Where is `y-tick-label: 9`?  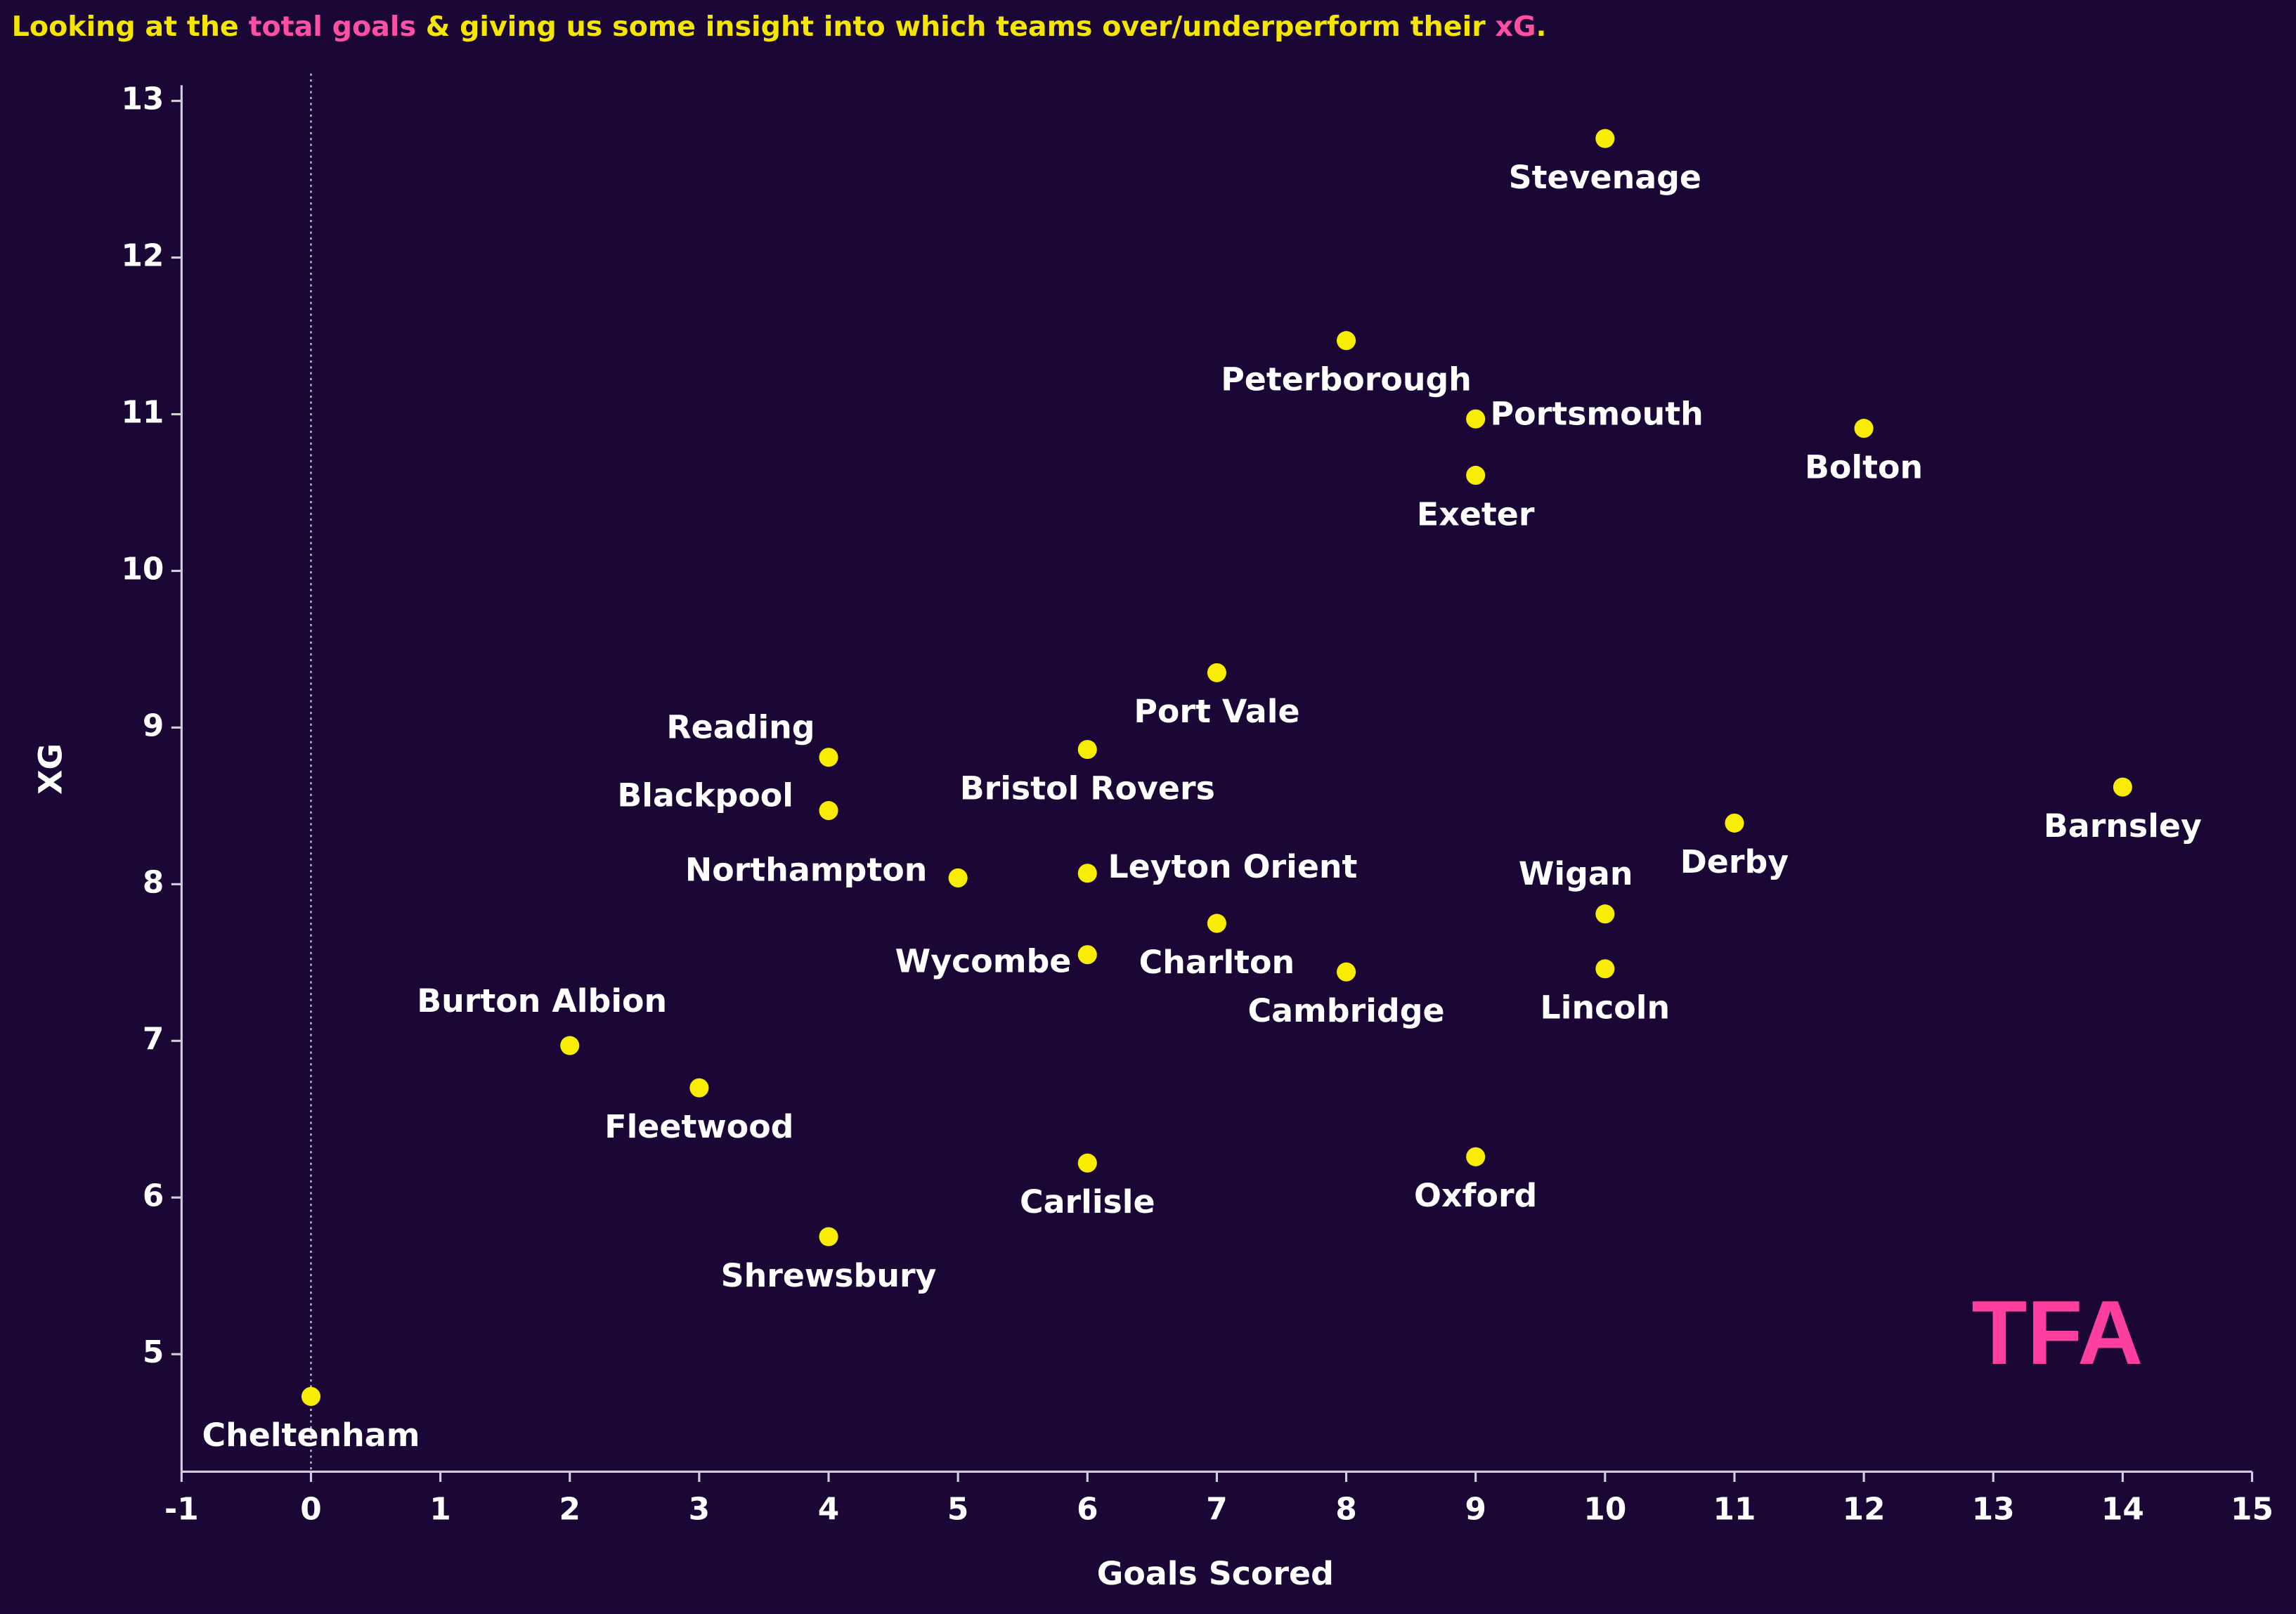
y-tick-label: 9 is located at coordinates (153, 725).